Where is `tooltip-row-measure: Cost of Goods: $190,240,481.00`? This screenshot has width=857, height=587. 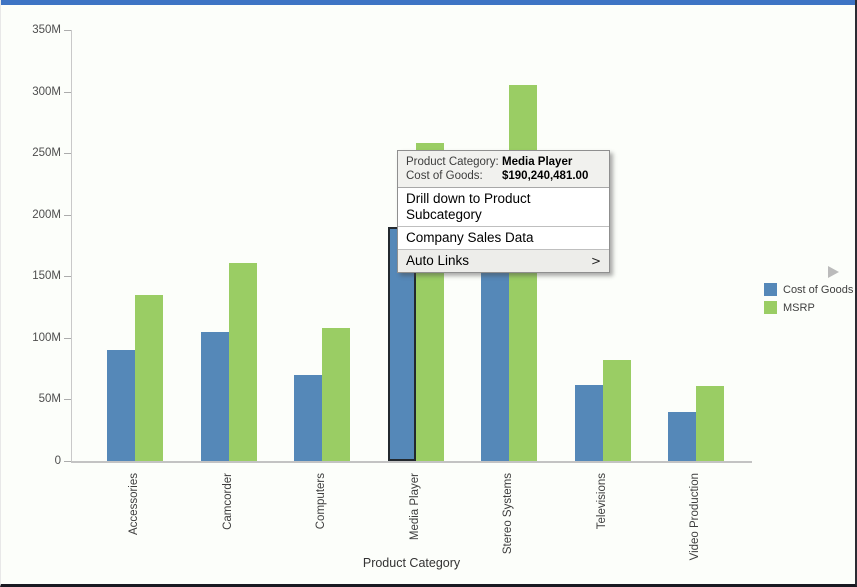 tooltip-row-measure: Cost of Goods: $190,240,481.00 is located at coordinates (503, 176).